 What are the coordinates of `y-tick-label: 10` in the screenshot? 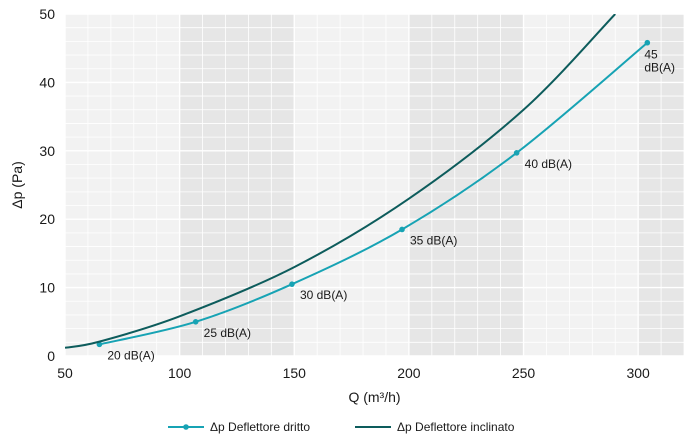 It's located at (47, 288).